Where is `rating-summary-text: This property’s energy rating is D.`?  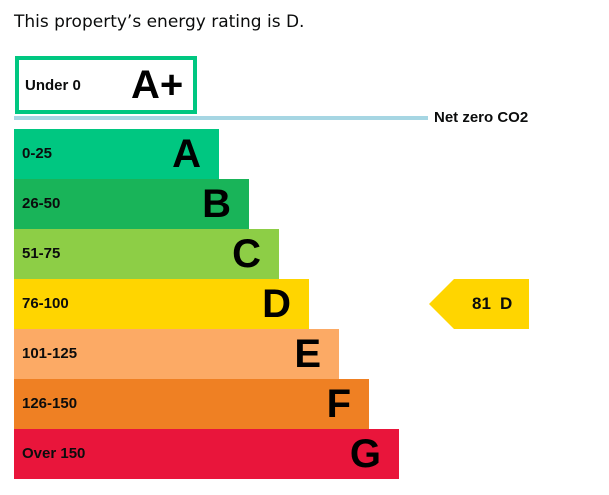
rating-summary-text: This property’s energy rating is D. is located at coordinates (159, 22).